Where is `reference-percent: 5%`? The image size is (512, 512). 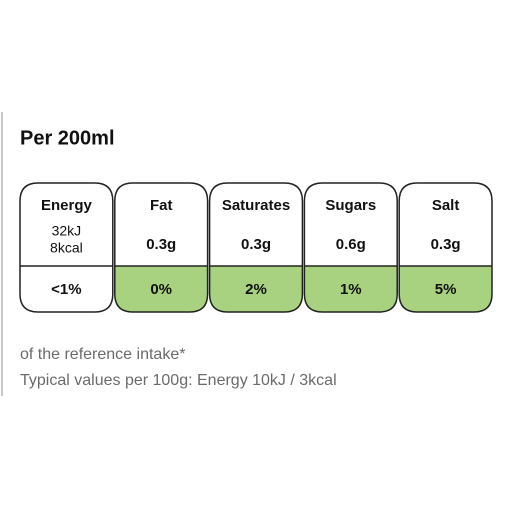
reference-percent: 5% is located at coordinates (446, 289).